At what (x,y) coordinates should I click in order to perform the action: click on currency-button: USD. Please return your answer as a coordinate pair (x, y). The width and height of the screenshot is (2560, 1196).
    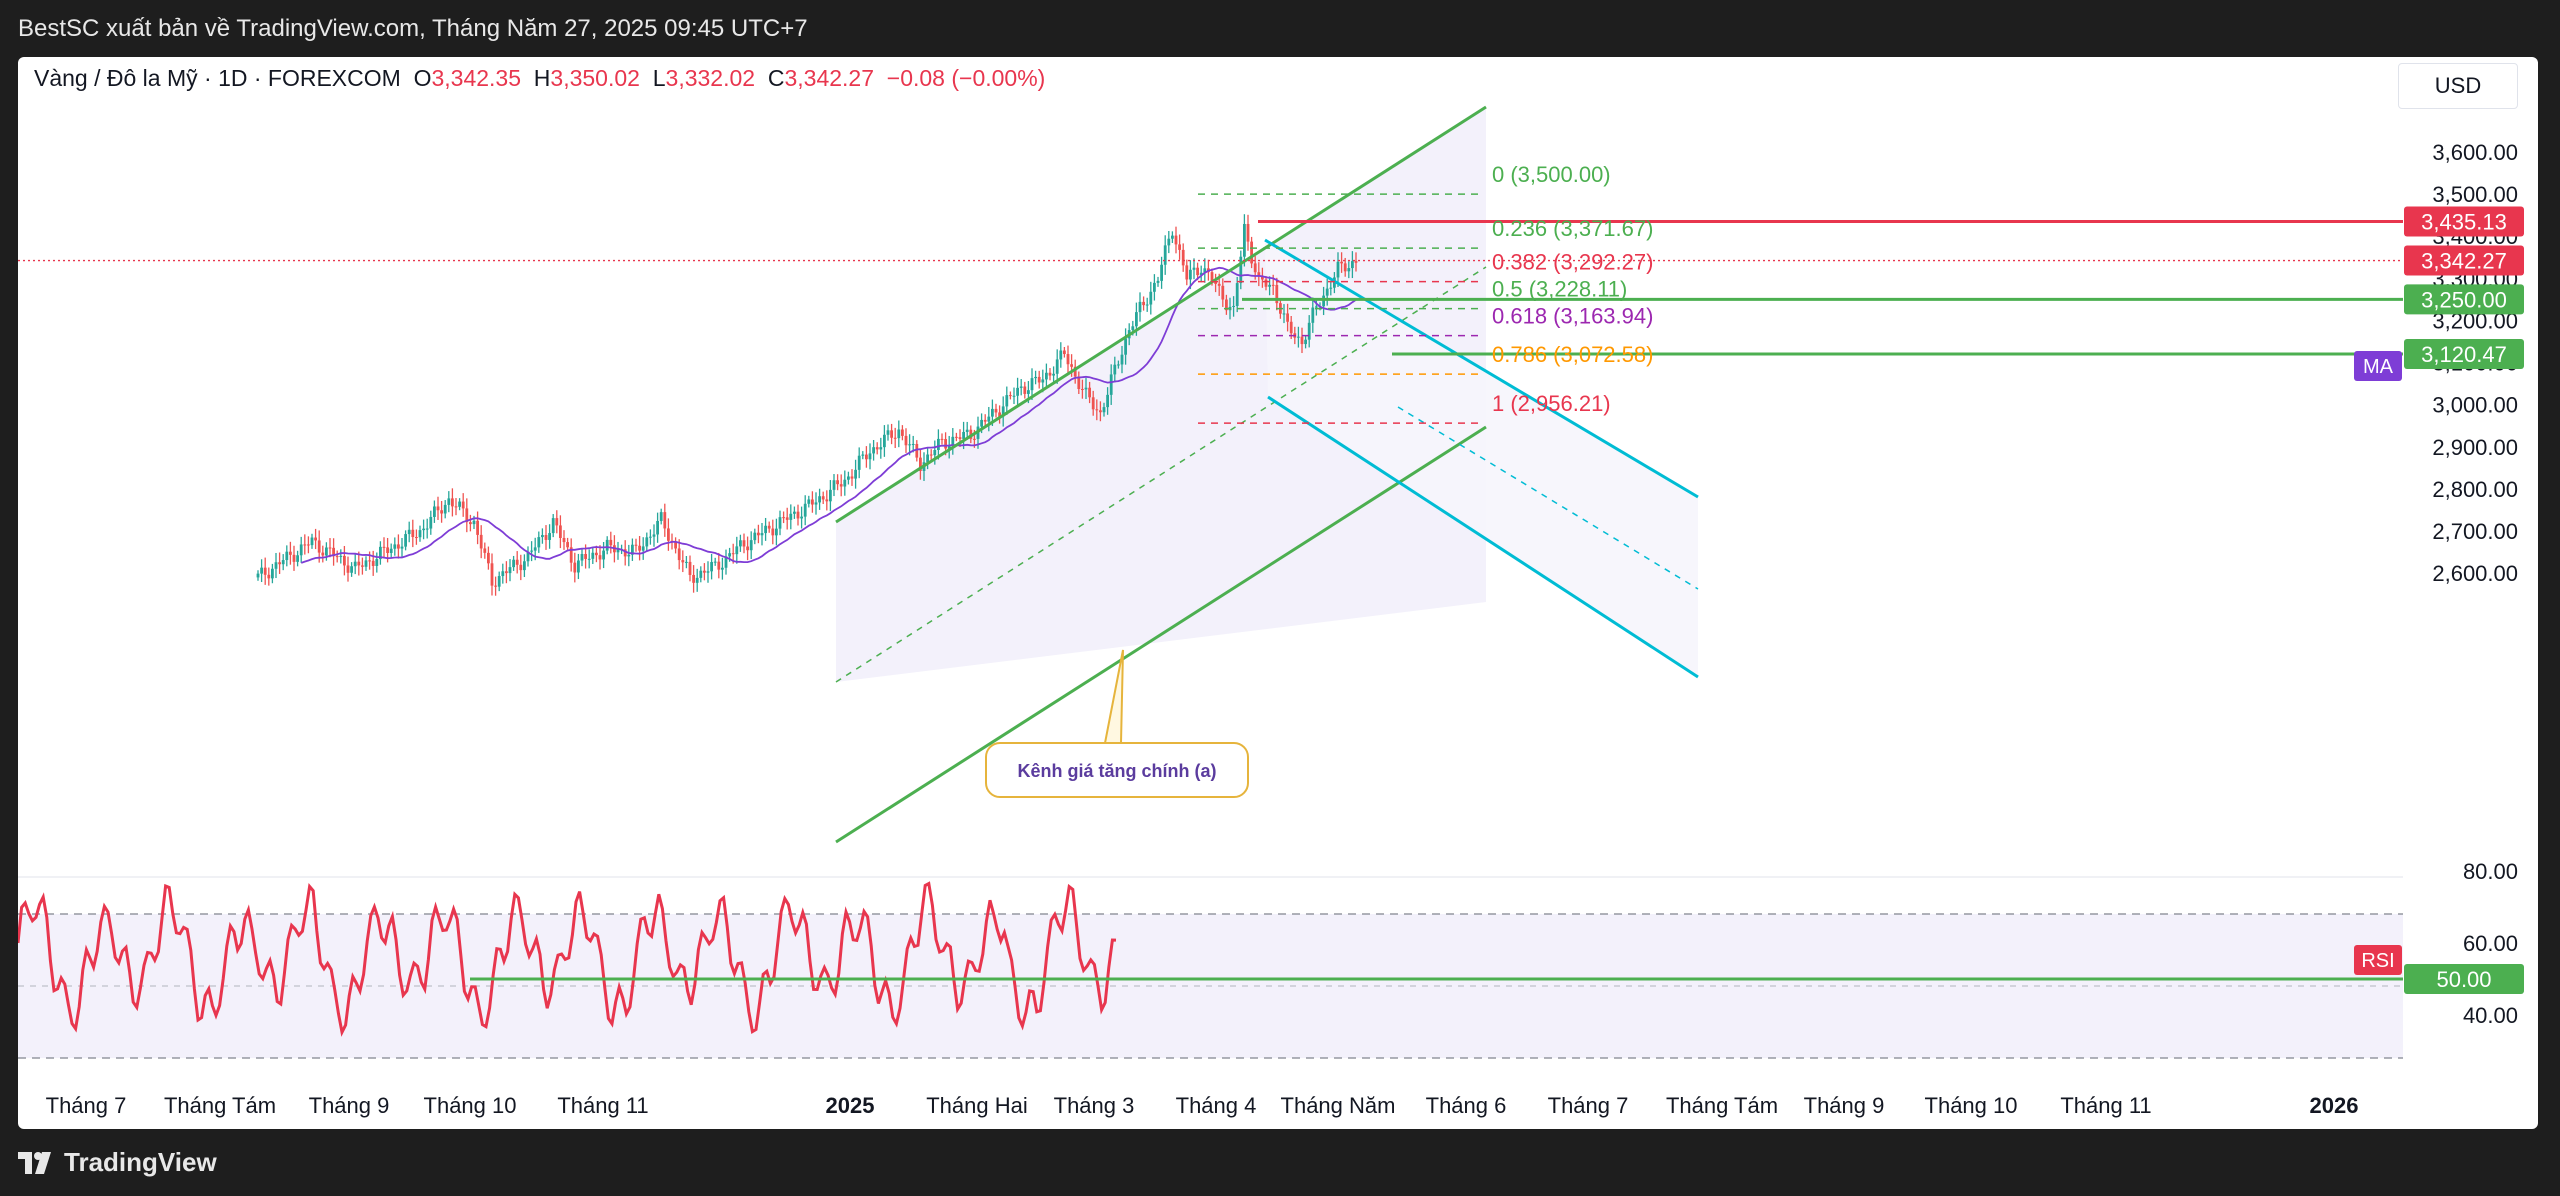
    Looking at the image, I should click on (2458, 86).